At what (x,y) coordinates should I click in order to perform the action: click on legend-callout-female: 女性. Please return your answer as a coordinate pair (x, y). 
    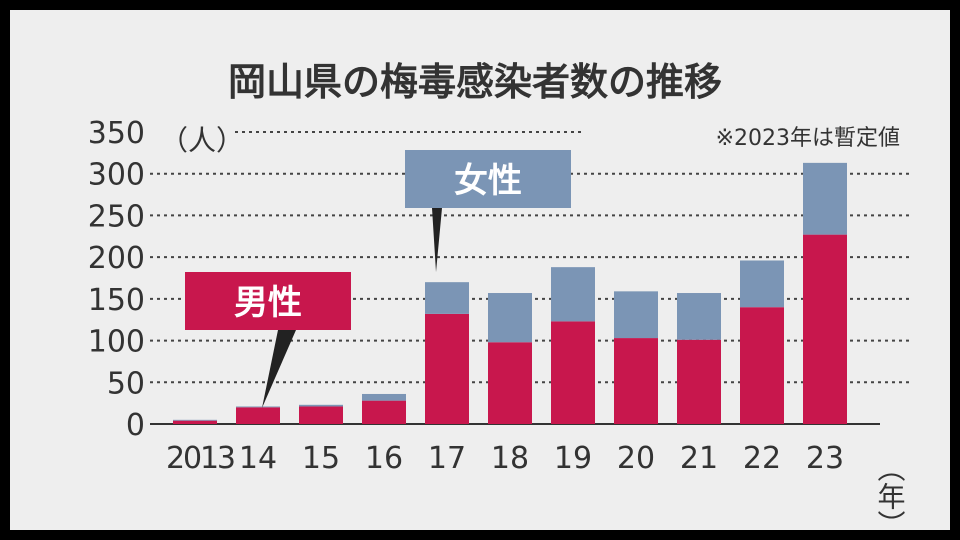
    Looking at the image, I should click on (488, 211).